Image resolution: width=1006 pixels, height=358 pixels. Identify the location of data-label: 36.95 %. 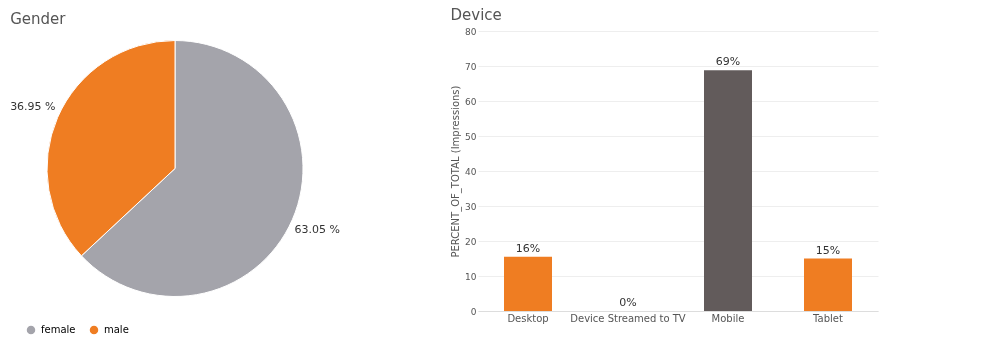
(33, 106).